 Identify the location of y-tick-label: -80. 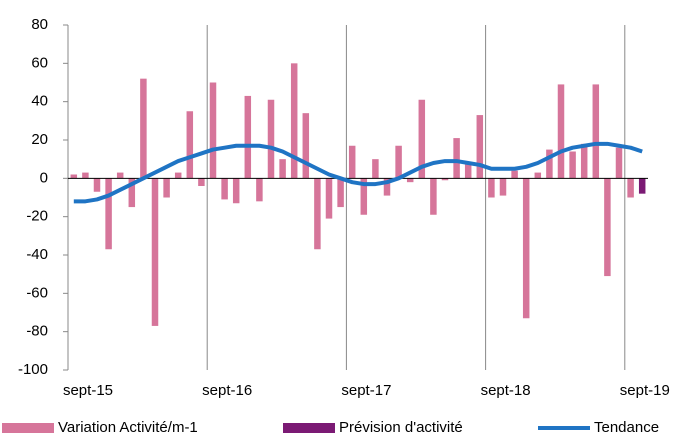
(37, 331).